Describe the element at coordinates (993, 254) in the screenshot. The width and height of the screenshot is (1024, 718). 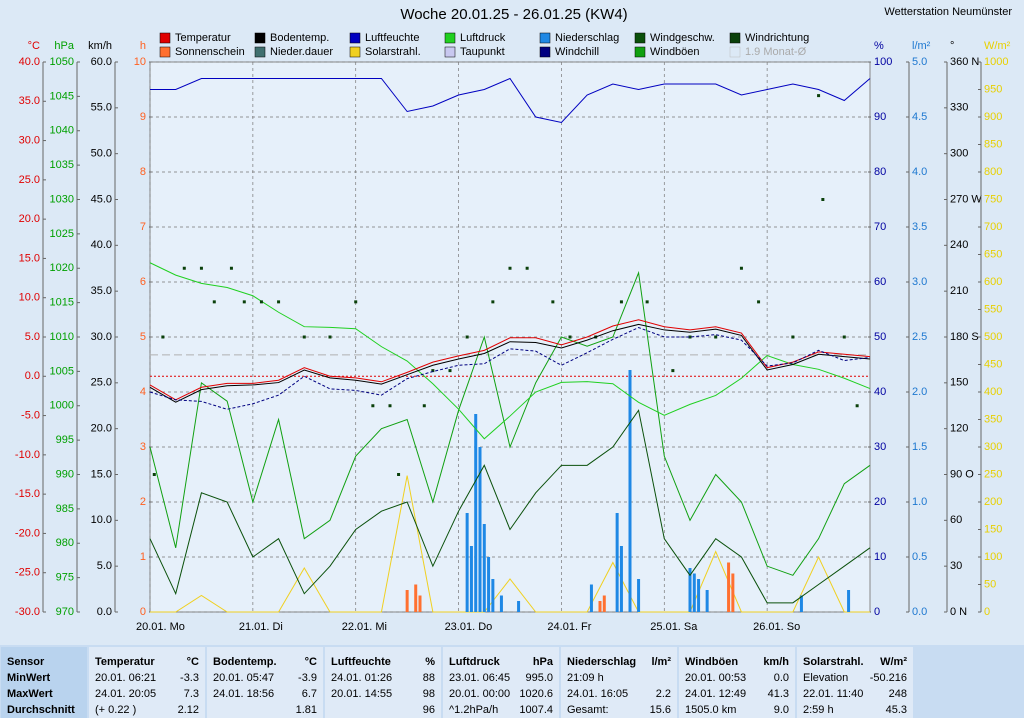
I see `y-tick-label: 650` at that location.